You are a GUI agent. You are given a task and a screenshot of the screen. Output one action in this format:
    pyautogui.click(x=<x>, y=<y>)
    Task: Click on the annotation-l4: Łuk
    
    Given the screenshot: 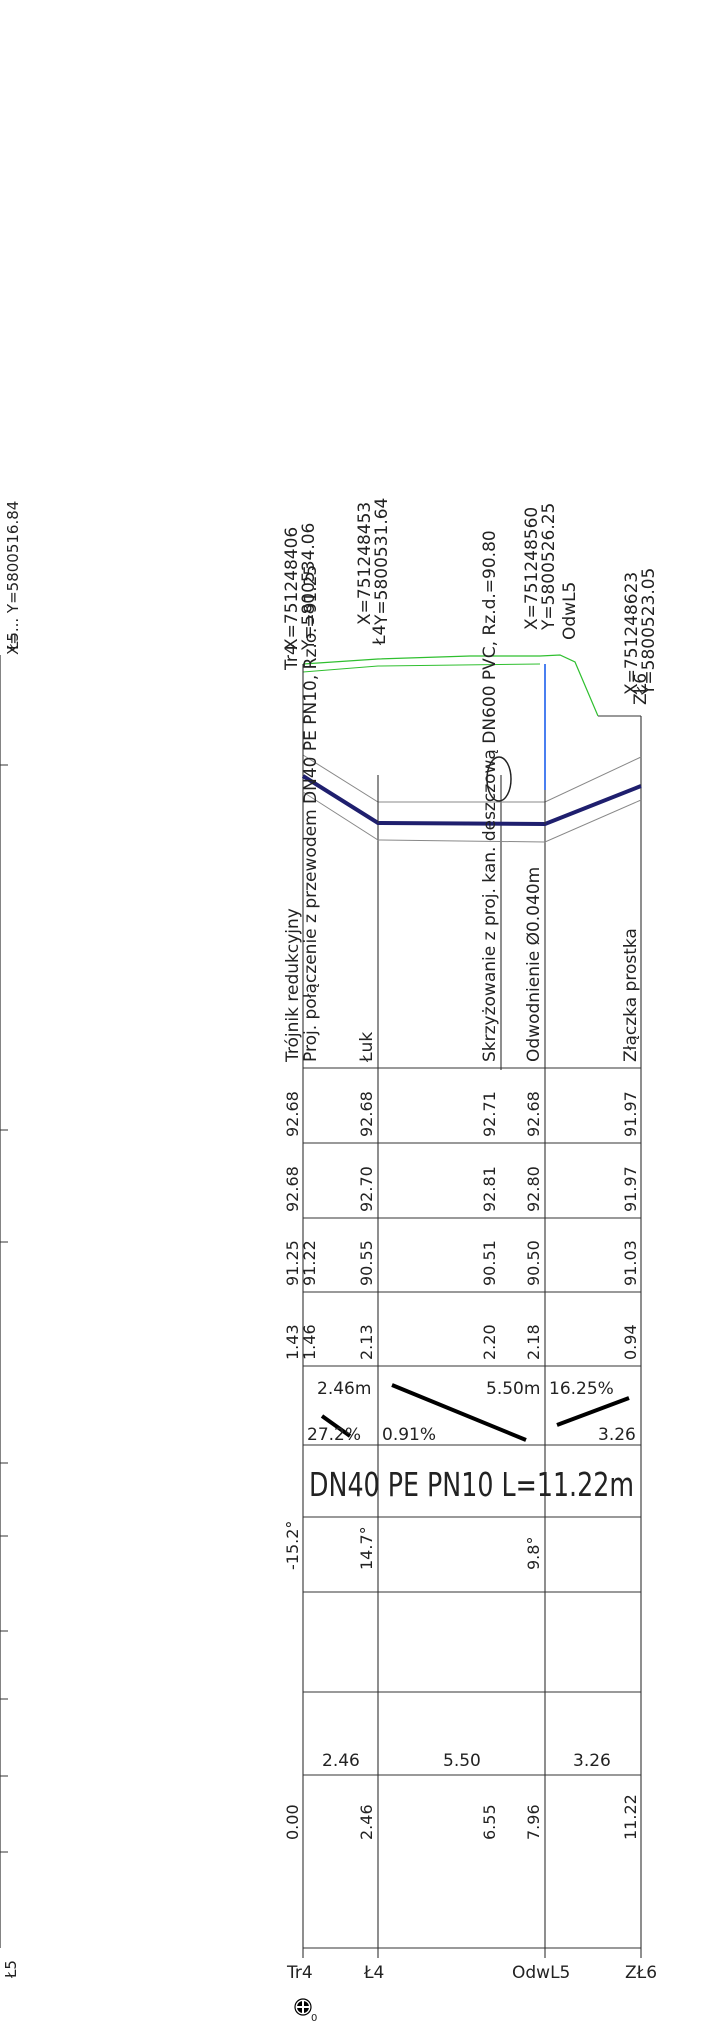 What is the action you would take?
    pyautogui.click(x=367, y=1047)
    